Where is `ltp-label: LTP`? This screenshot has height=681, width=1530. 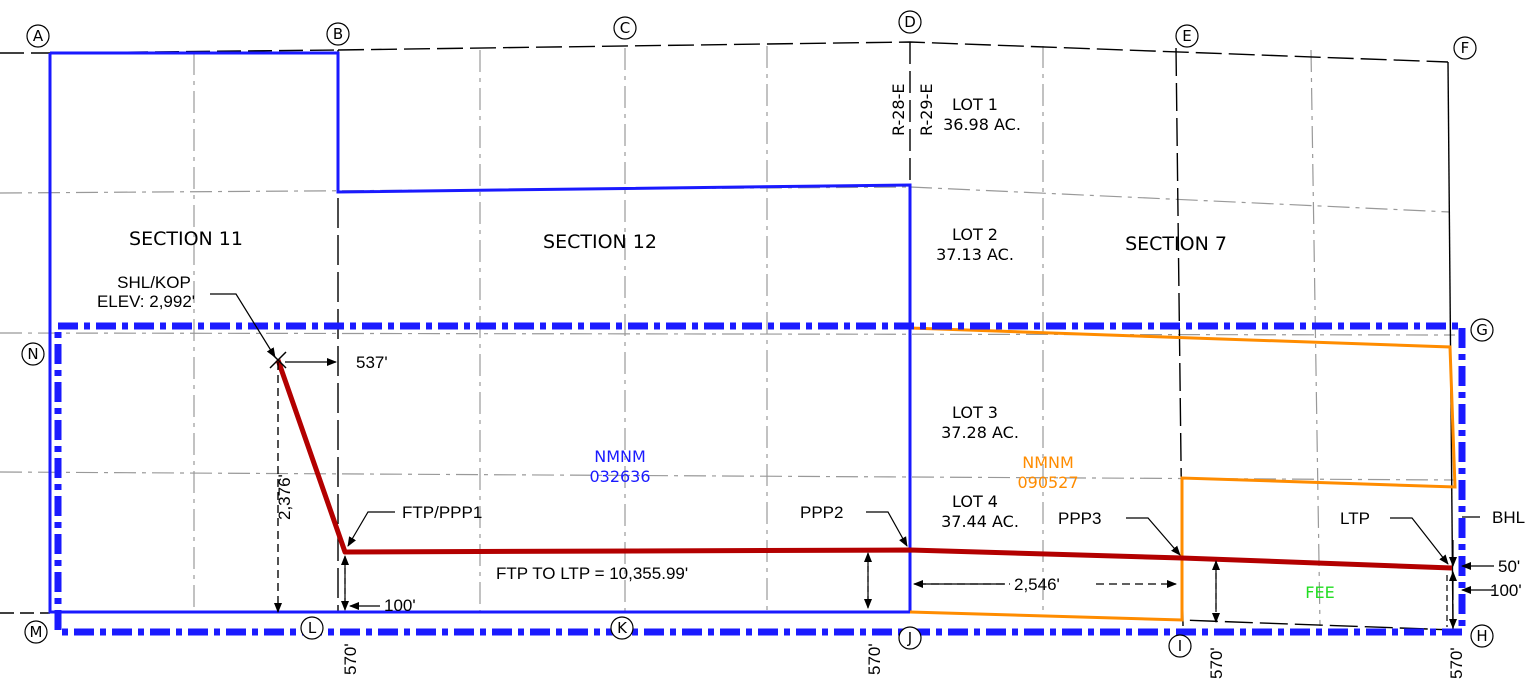 ltp-label: LTP is located at coordinates (1355, 518).